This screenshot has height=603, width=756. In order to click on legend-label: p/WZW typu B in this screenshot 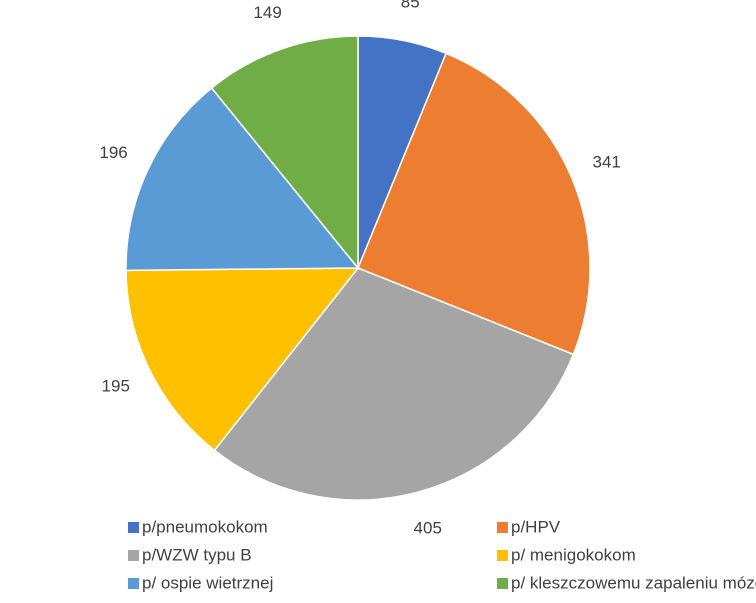, I will do `click(197, 554)`.